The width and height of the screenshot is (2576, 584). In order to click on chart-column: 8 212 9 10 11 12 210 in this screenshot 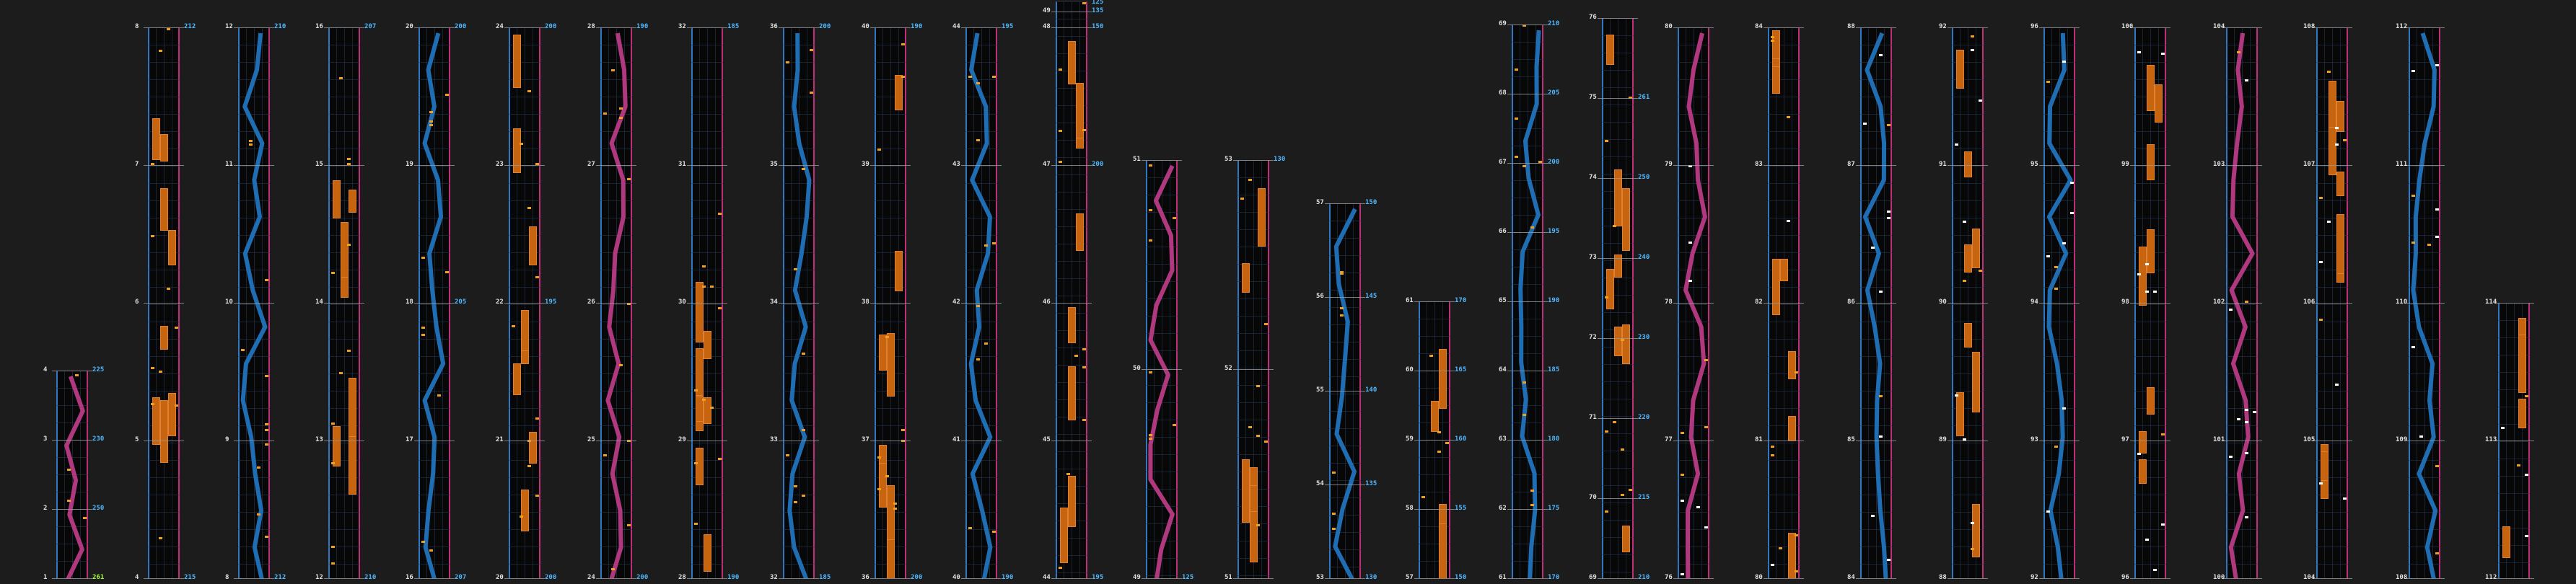, I will do `click(269, 303)`.